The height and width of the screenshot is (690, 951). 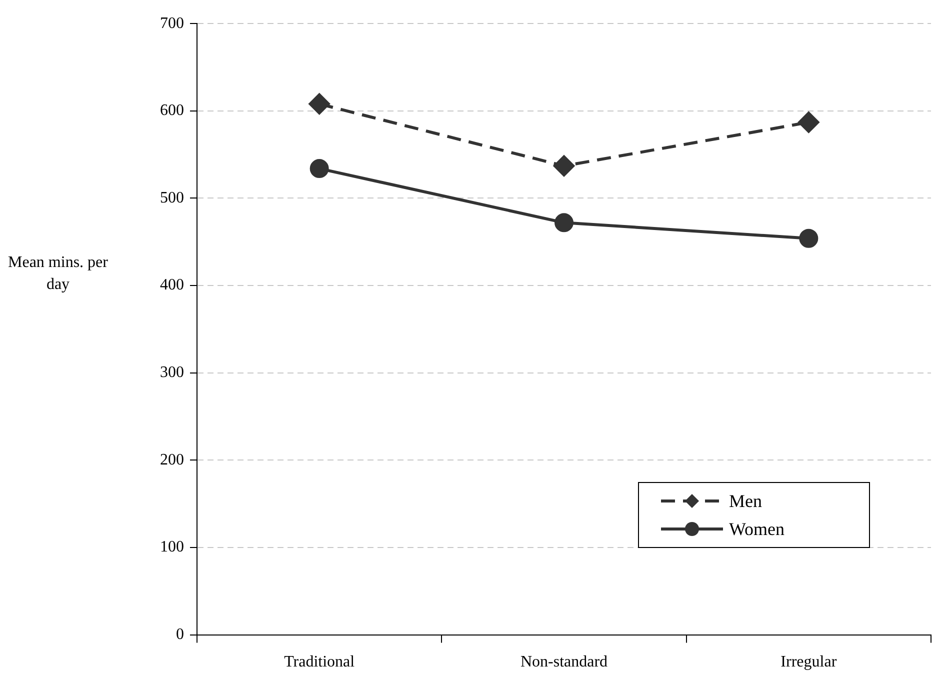 I want to click on x-tick-label: Irregular, so click(x=809, y=662).